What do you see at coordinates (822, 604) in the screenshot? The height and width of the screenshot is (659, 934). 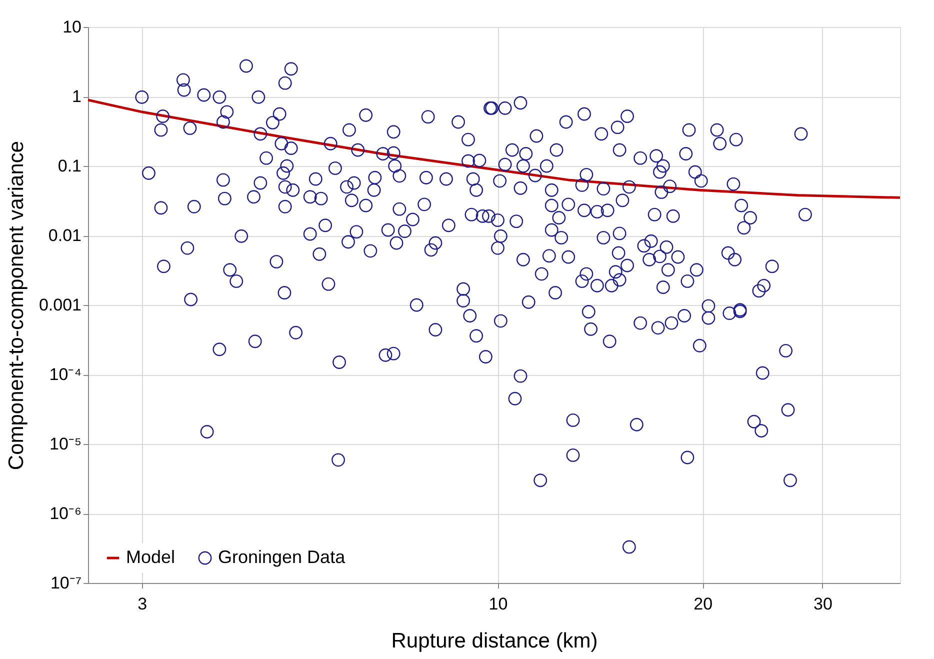 I see `x-tick-label: 30` at bounding box center [822, 604].